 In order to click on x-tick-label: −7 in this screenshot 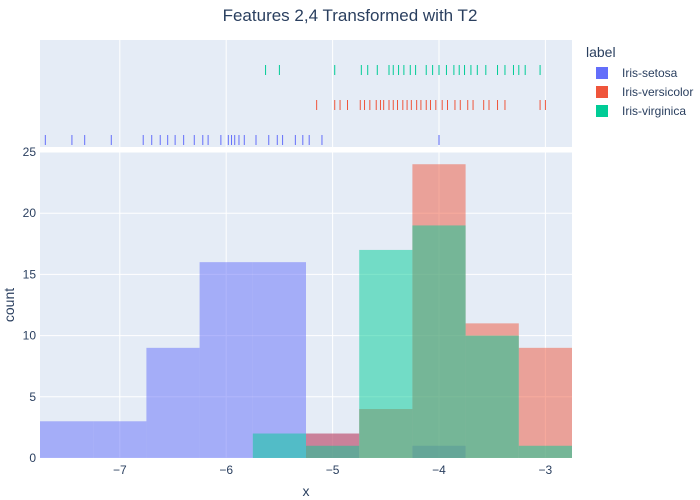, I will do `click(120, 470)`.